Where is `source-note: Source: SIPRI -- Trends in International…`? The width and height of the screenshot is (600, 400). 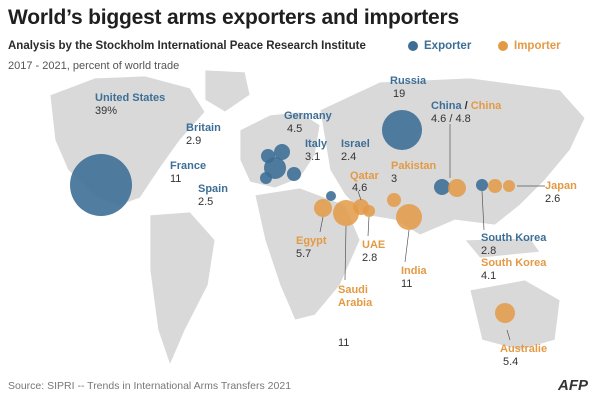
source-note: Source: SIPRI -- Trends in International… is located at coordinates (150, 386).